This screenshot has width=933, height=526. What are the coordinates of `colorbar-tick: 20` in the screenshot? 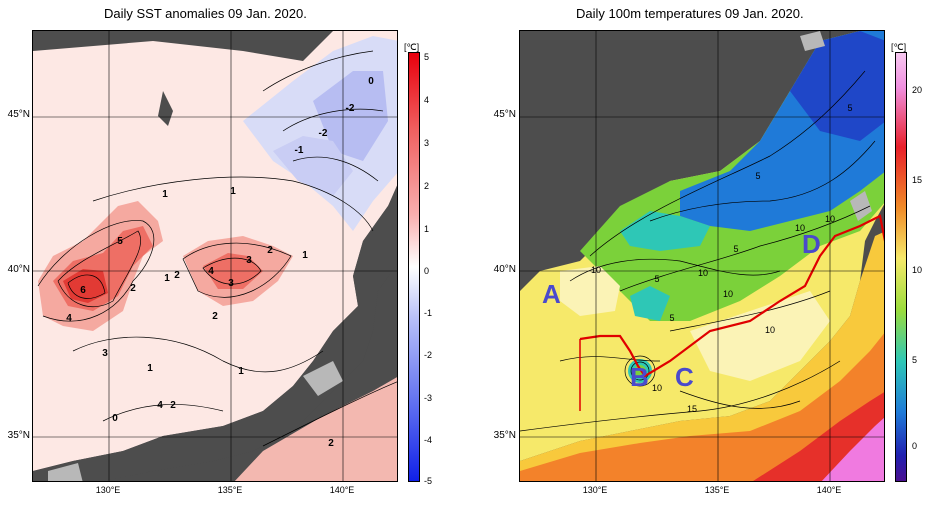 It's located at (917, 90).